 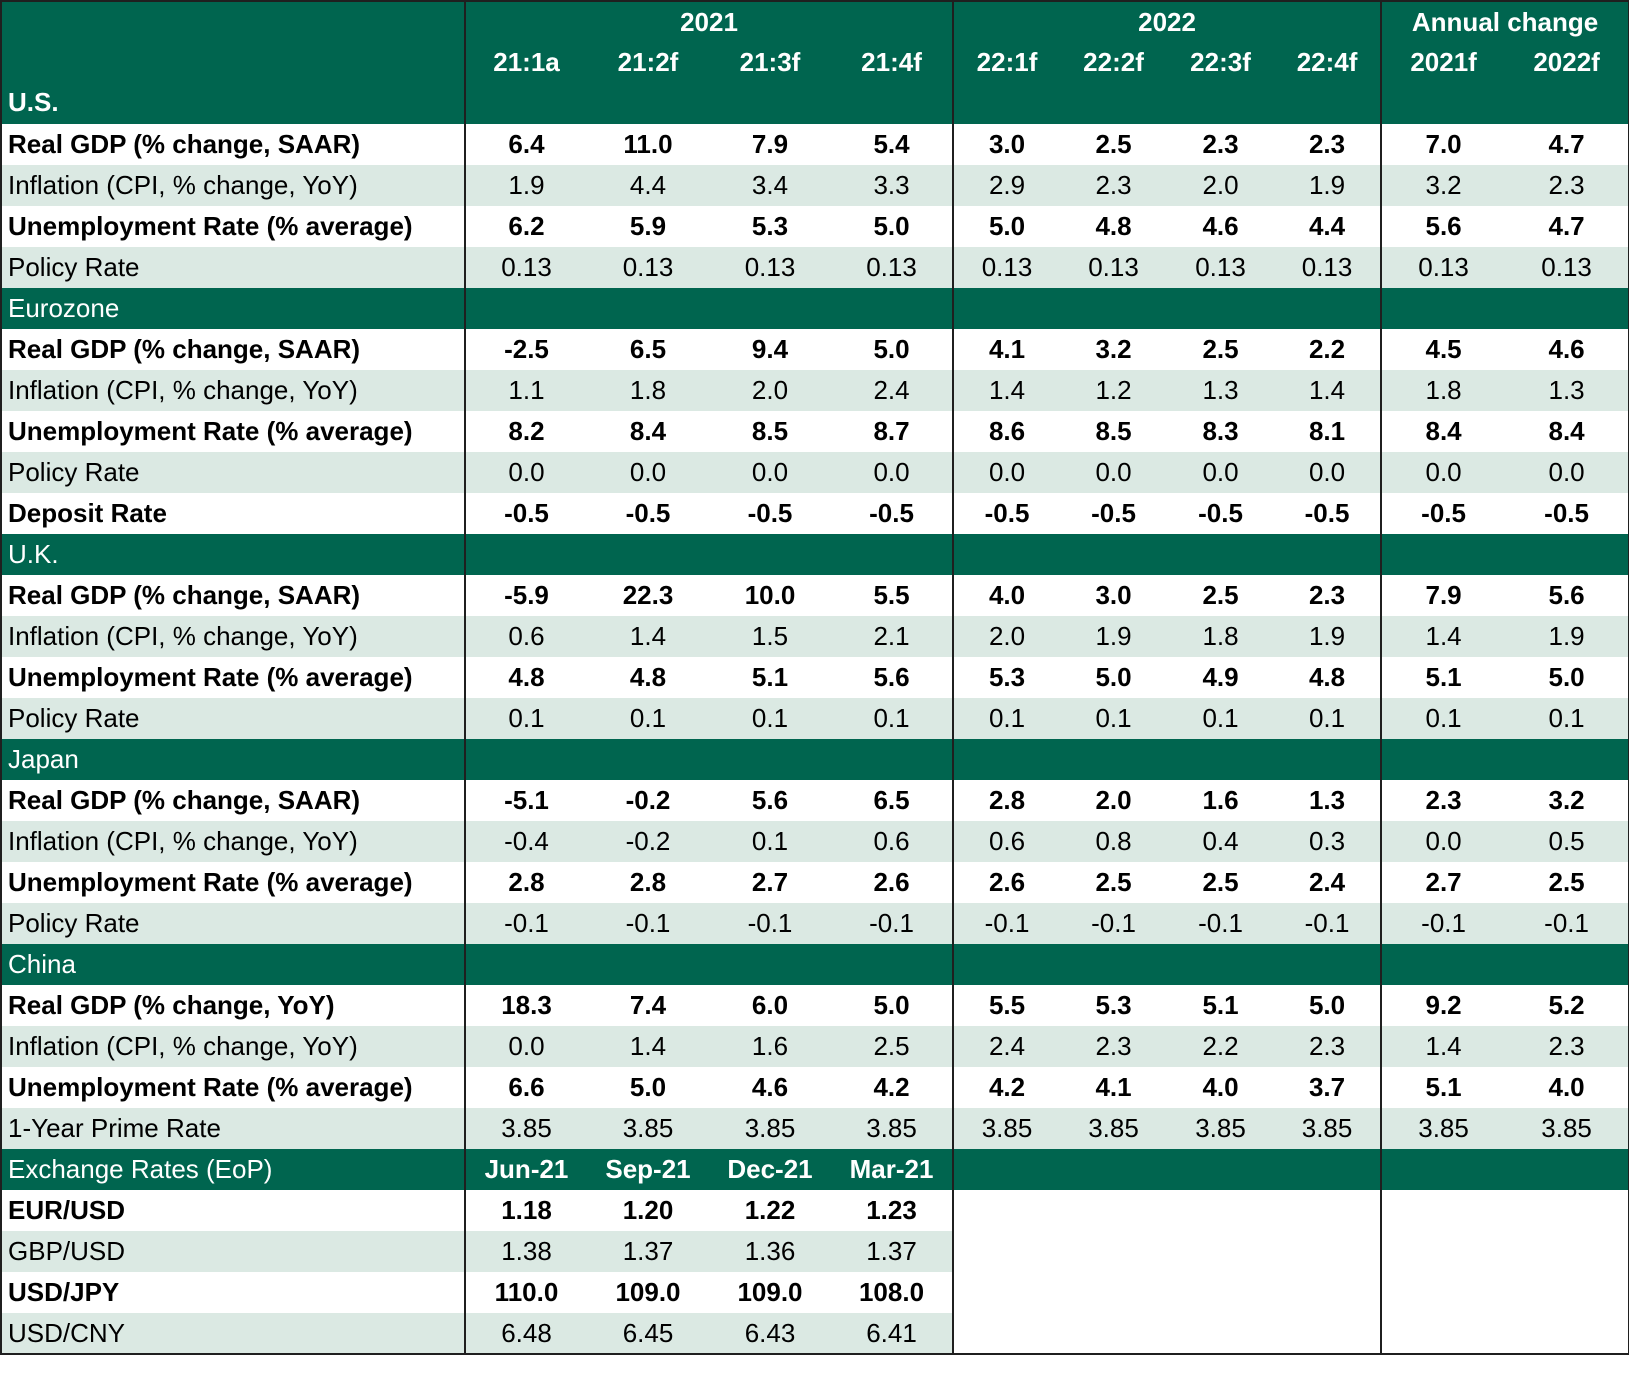 What do you see at coordinates (526, 1169) in the screenshot?
I see `exchange-date-header: Jun-21` at bounding box center [526, 1169].